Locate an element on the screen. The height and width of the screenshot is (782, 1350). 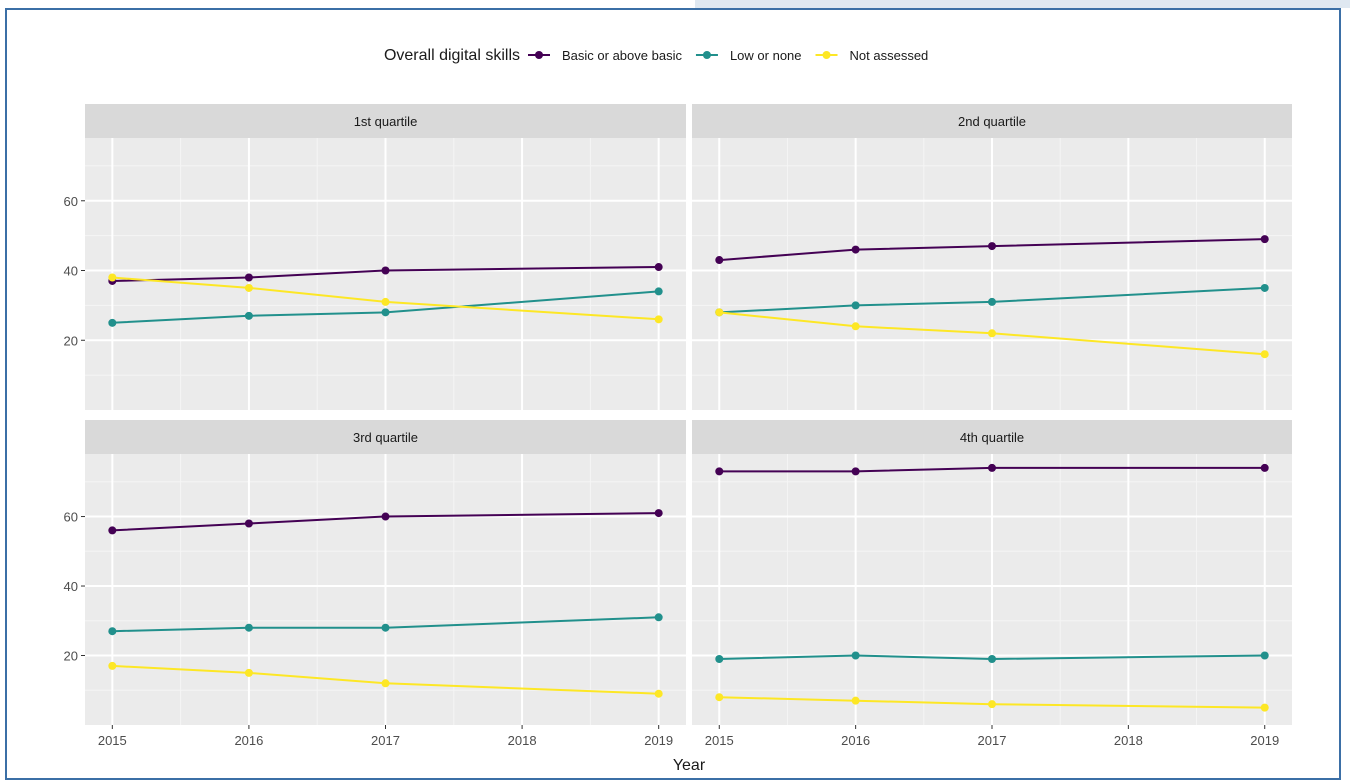
panel-title: 4th quartile is located at coordinates (992, 437).